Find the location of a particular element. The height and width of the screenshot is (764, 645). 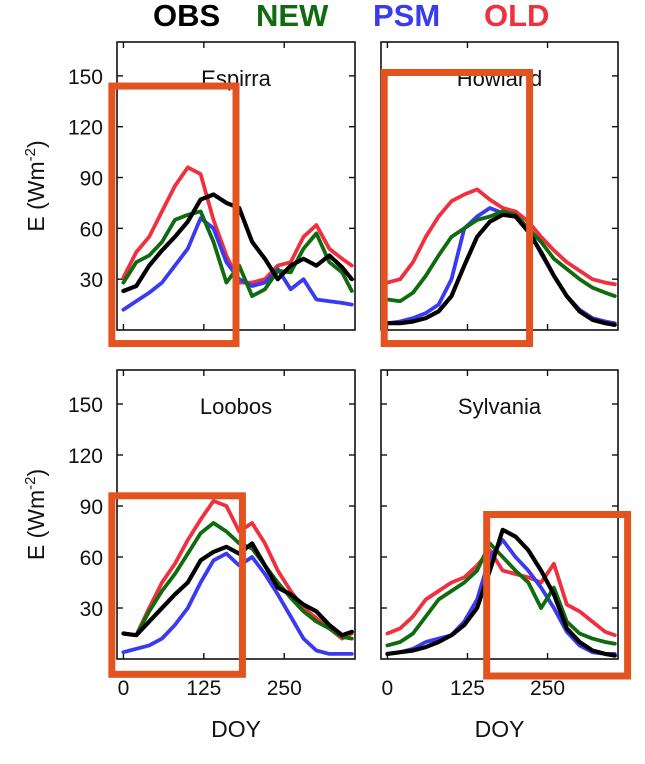

legend-psm: PSM is located at coordinates (407, 16).